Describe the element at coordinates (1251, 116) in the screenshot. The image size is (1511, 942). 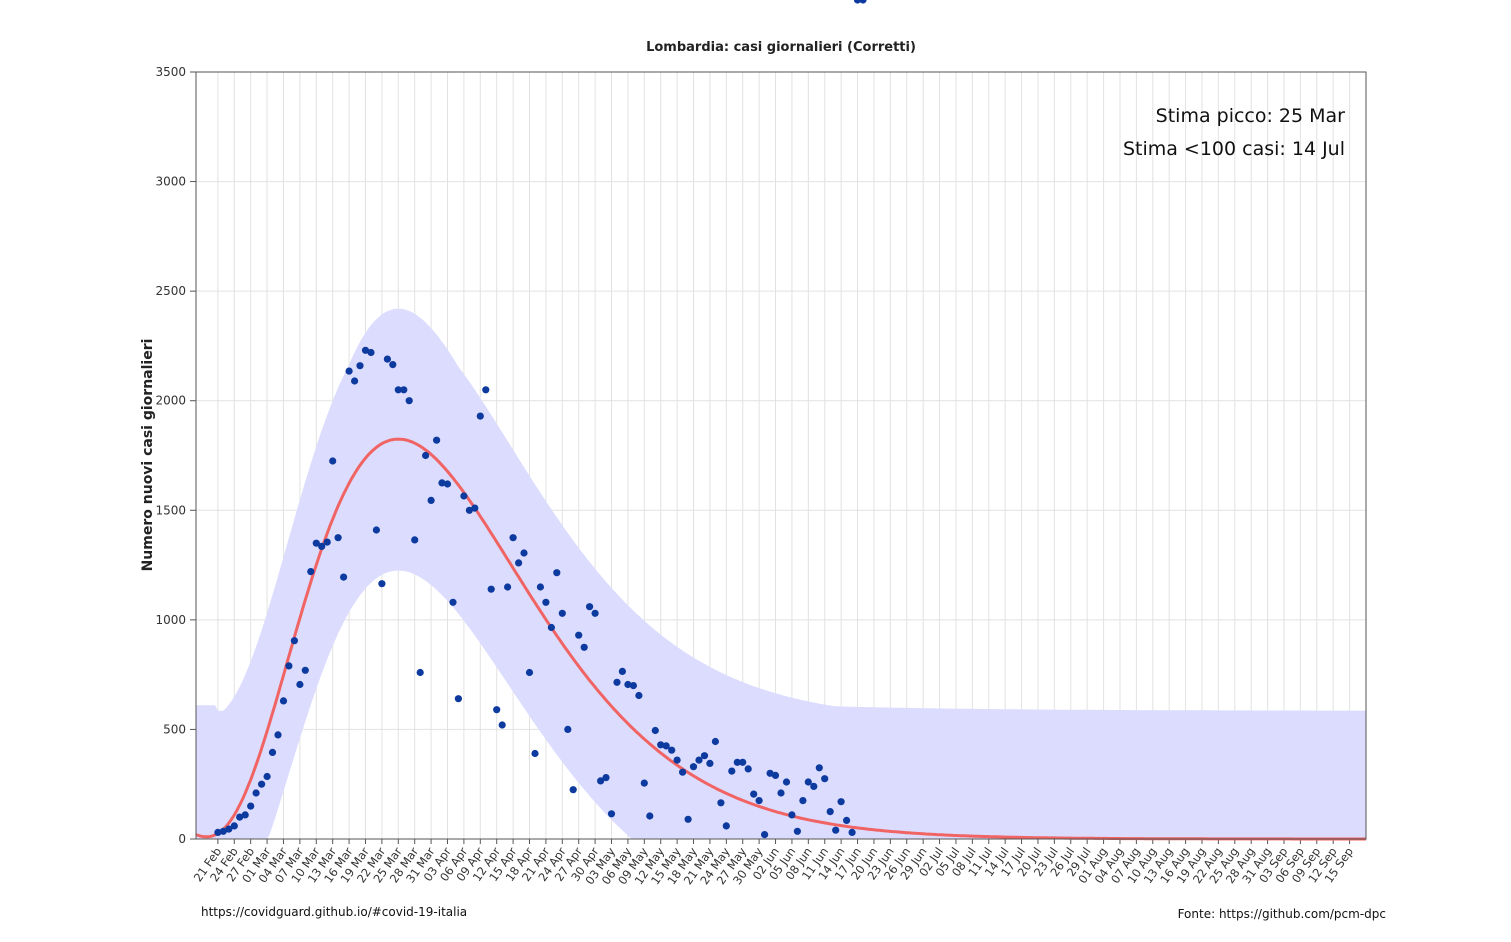
I see `peak-estimate-annotation: Stima picco: 25 Mar` at that location.